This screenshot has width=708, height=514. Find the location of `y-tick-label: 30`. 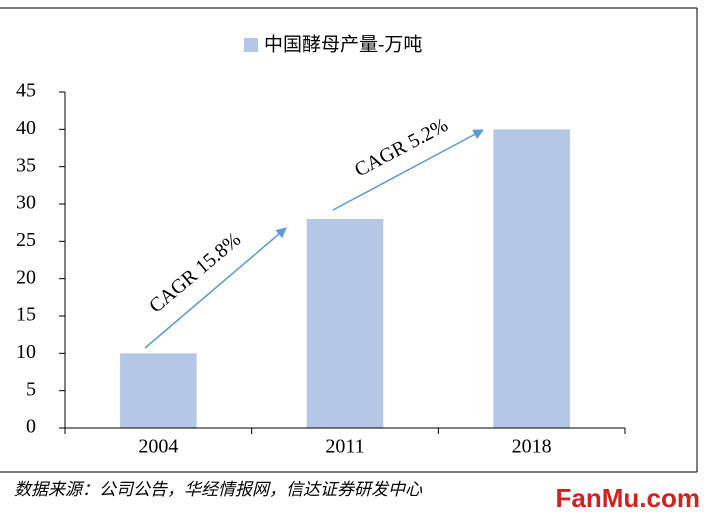

y-tick-label: 30 is located at coordinates (26, 203).